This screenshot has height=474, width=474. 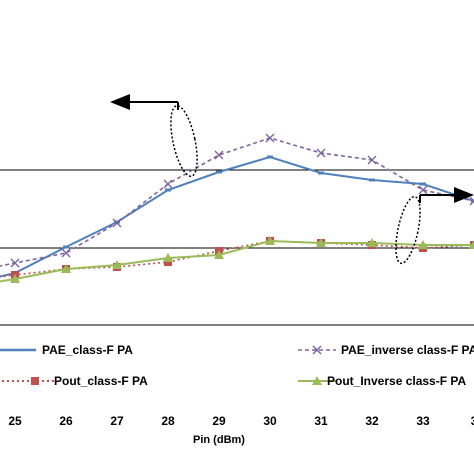 I want to click on legend-marker-square, so click(x=35, y=381).